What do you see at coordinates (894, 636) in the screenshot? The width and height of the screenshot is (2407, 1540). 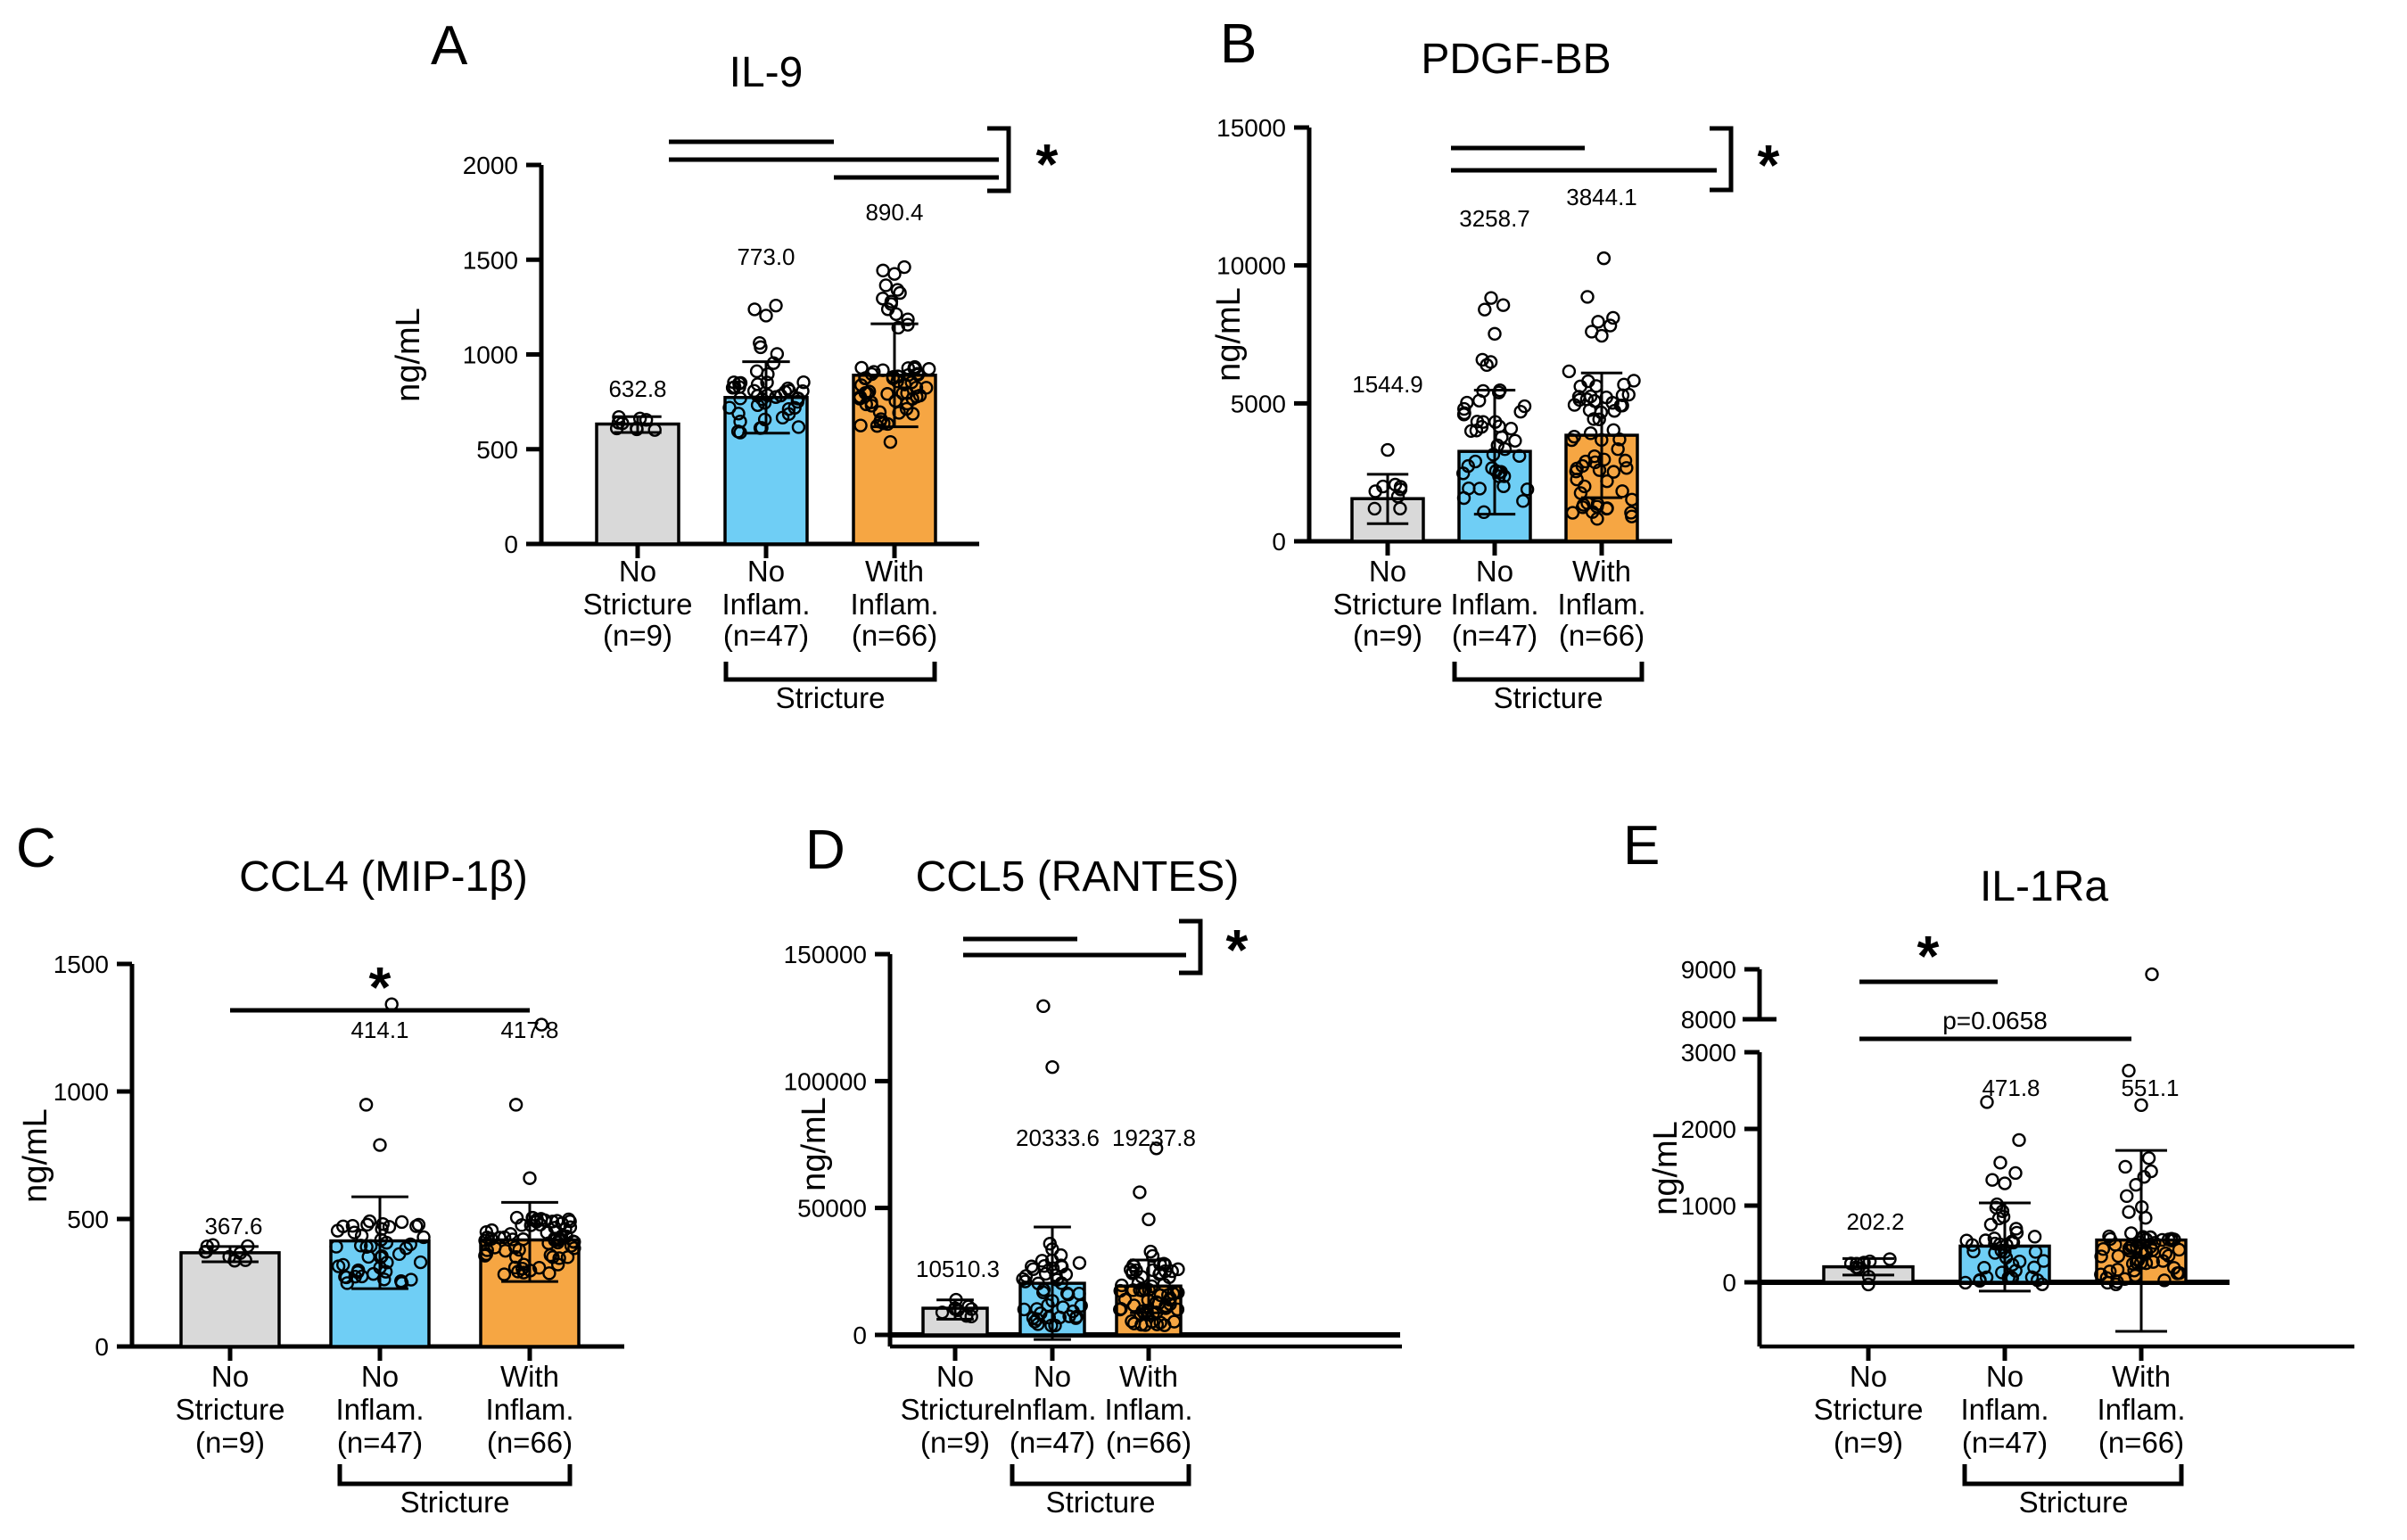 I see `x-category-label: (n=66)` at bounding box center [894, 636].